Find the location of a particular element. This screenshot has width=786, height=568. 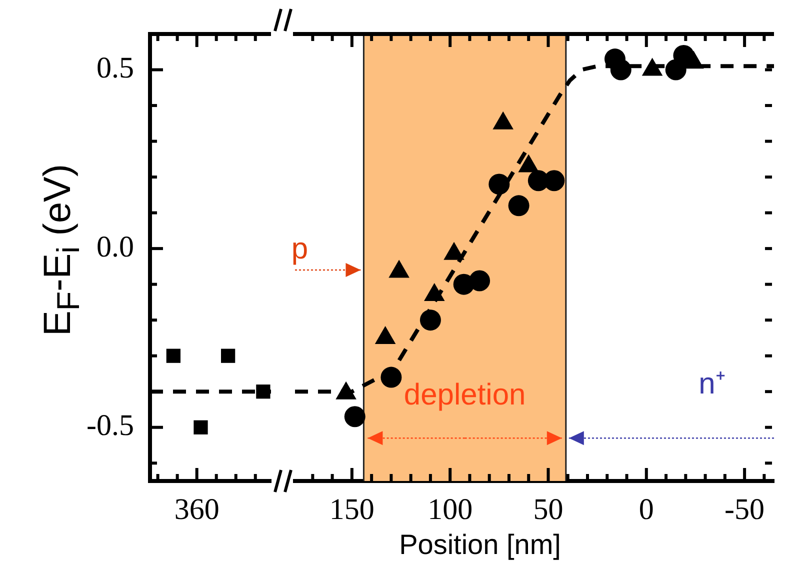

y-tick-label: 0.0 is located at coordinates (115, 247).